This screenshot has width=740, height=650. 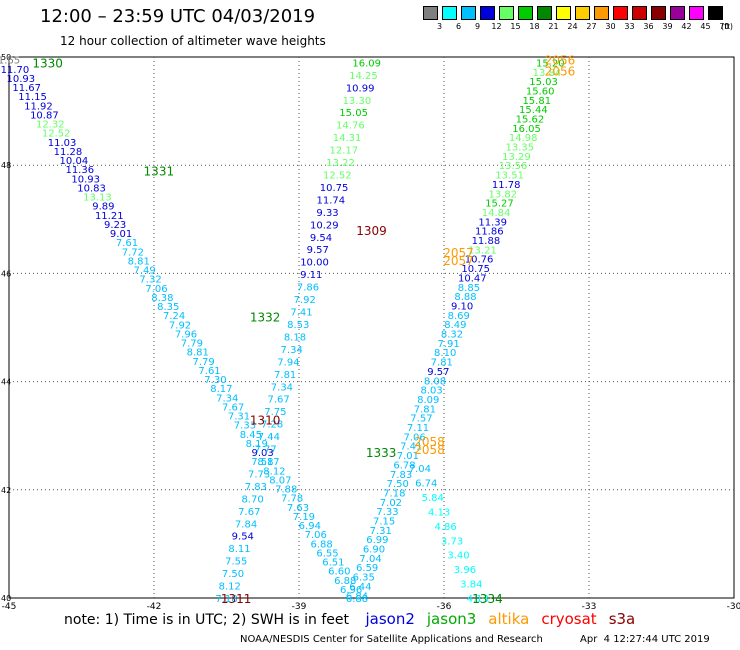 I want to click on wave-height-value: 7.01, so click(x=408, y=456).